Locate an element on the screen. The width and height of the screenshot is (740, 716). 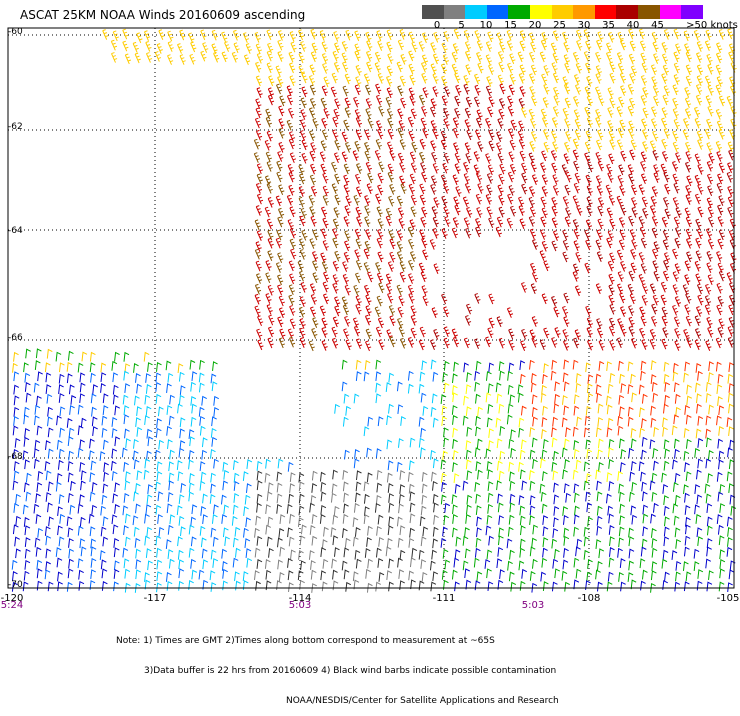
legend-swatch is located at coordinates (476, 12).